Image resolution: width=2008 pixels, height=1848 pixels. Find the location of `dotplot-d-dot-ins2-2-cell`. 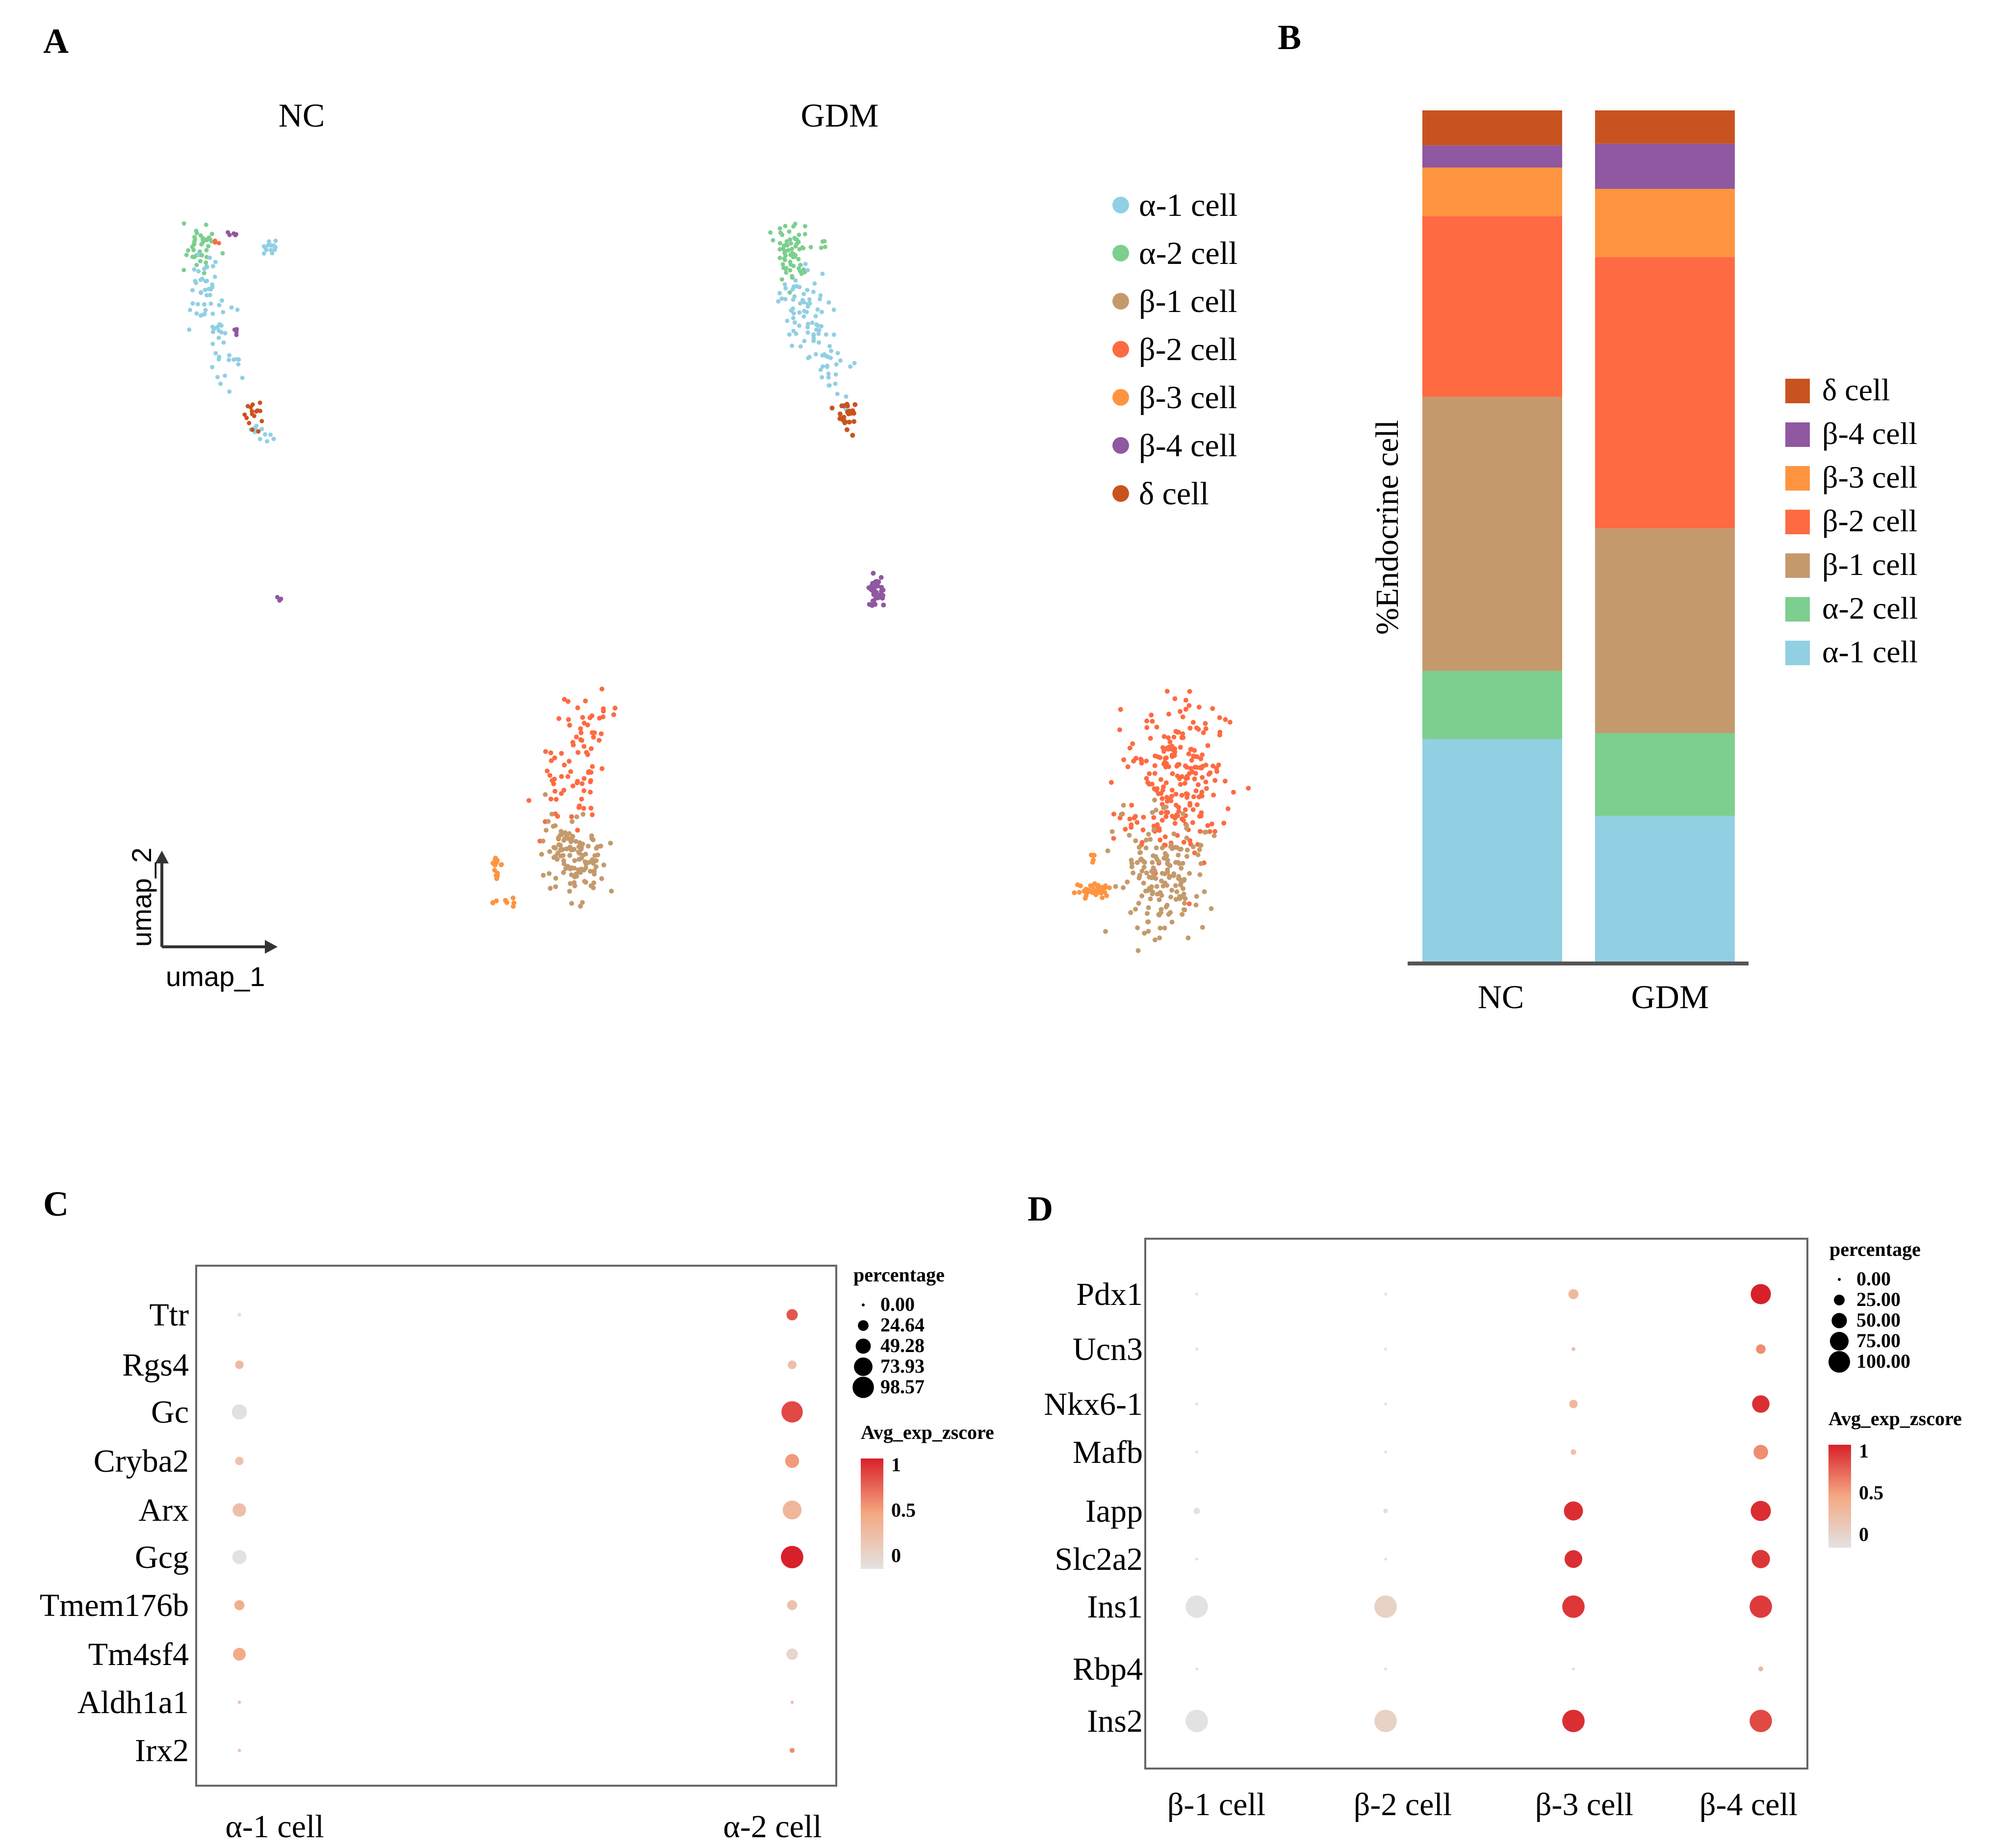

dotplot-d-dot-ins2-2-cell is located at coordinates (1385, 1721).